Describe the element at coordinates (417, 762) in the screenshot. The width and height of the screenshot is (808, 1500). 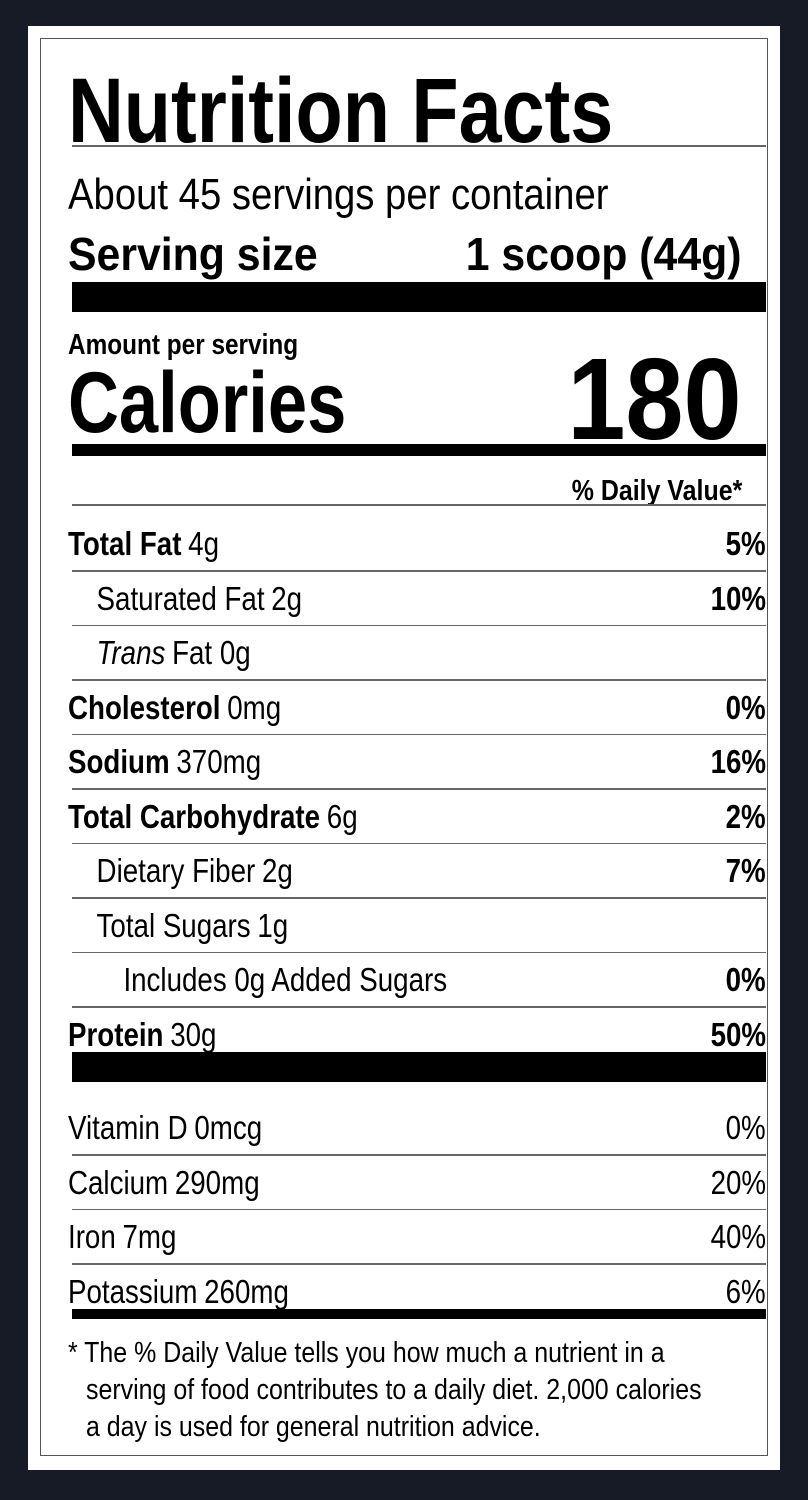
I see `nutrient-row: Sodium 370mg 16%` at that location.